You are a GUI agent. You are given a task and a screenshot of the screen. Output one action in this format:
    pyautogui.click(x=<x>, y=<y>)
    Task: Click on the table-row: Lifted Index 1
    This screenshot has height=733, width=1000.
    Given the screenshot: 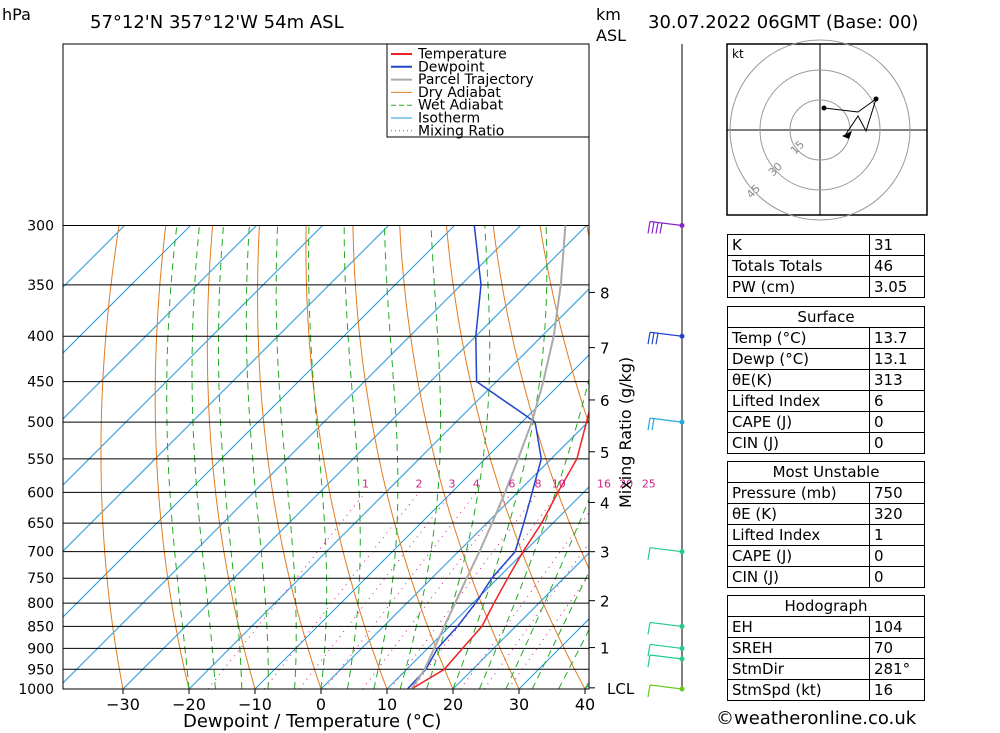 What is the action you would take?
    pyautogui.click(x=826, y=535)
    